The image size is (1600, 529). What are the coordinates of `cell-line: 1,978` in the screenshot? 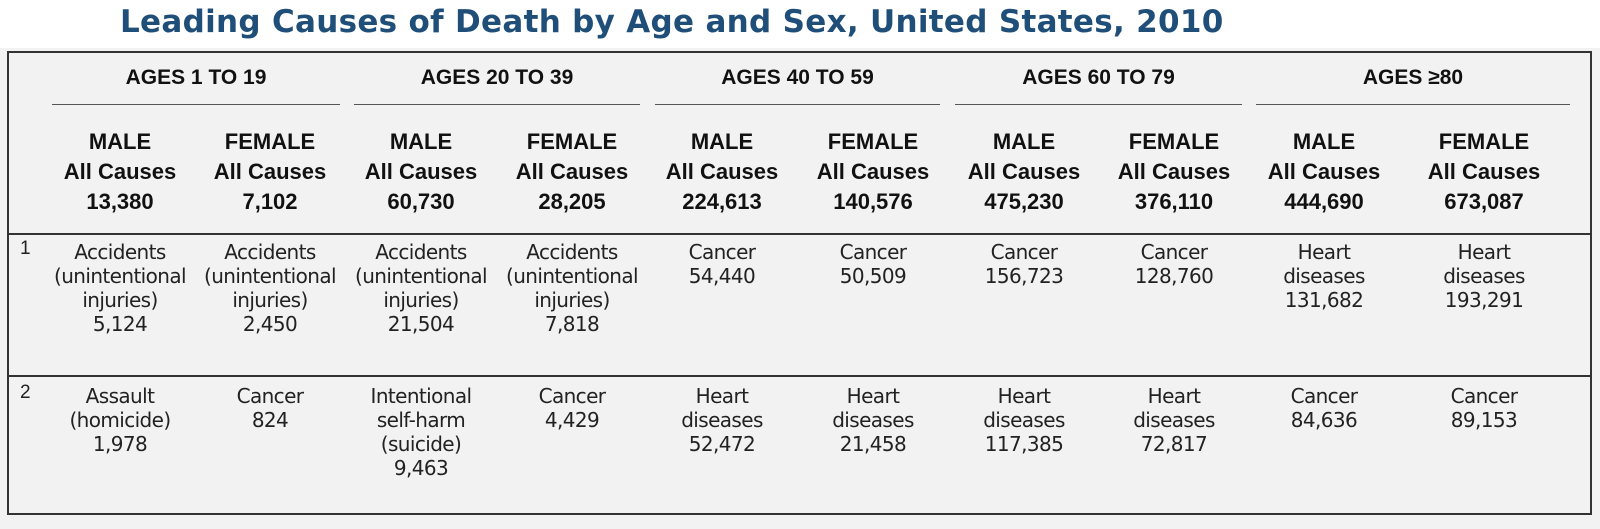 It's located at (120, 444).